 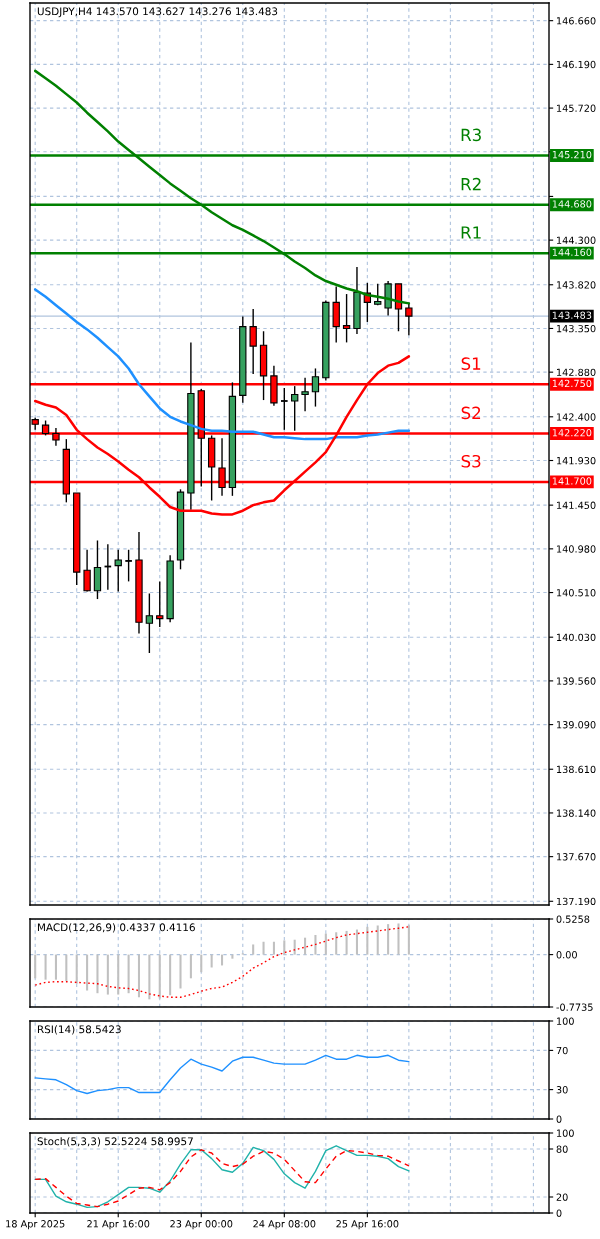 I want to click on x-tick-label: 21 Apr 16:00, so click(x=118, y=1225).